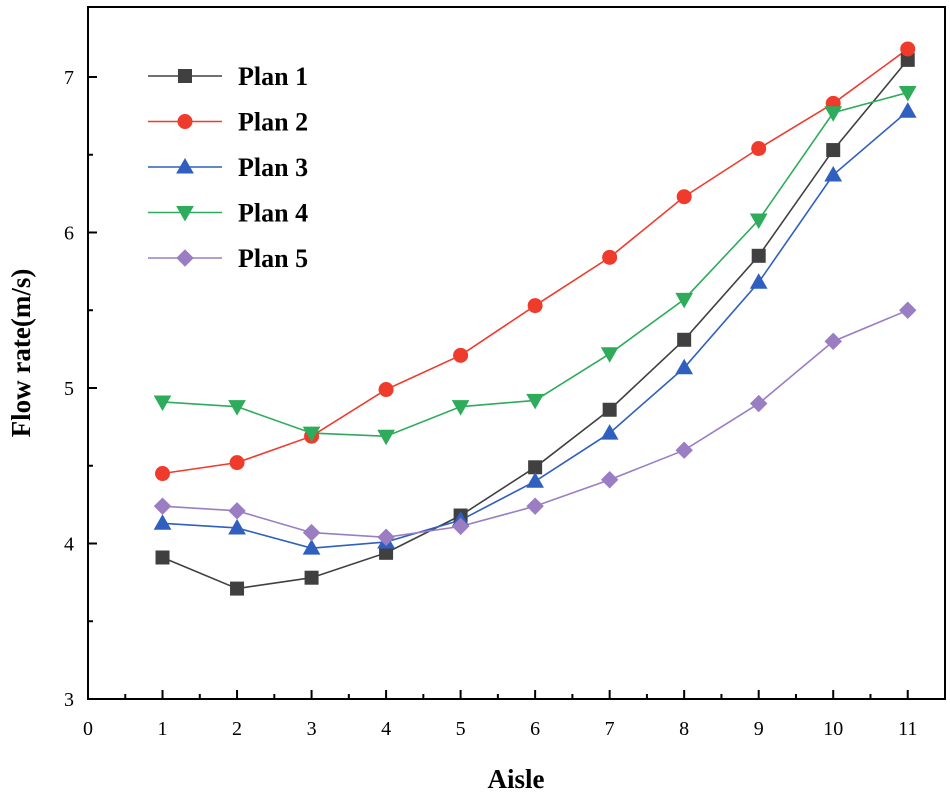  Describe the element at coordinates (535, 729) in the screenshot. I see `x-tick-label: 6` at that location.